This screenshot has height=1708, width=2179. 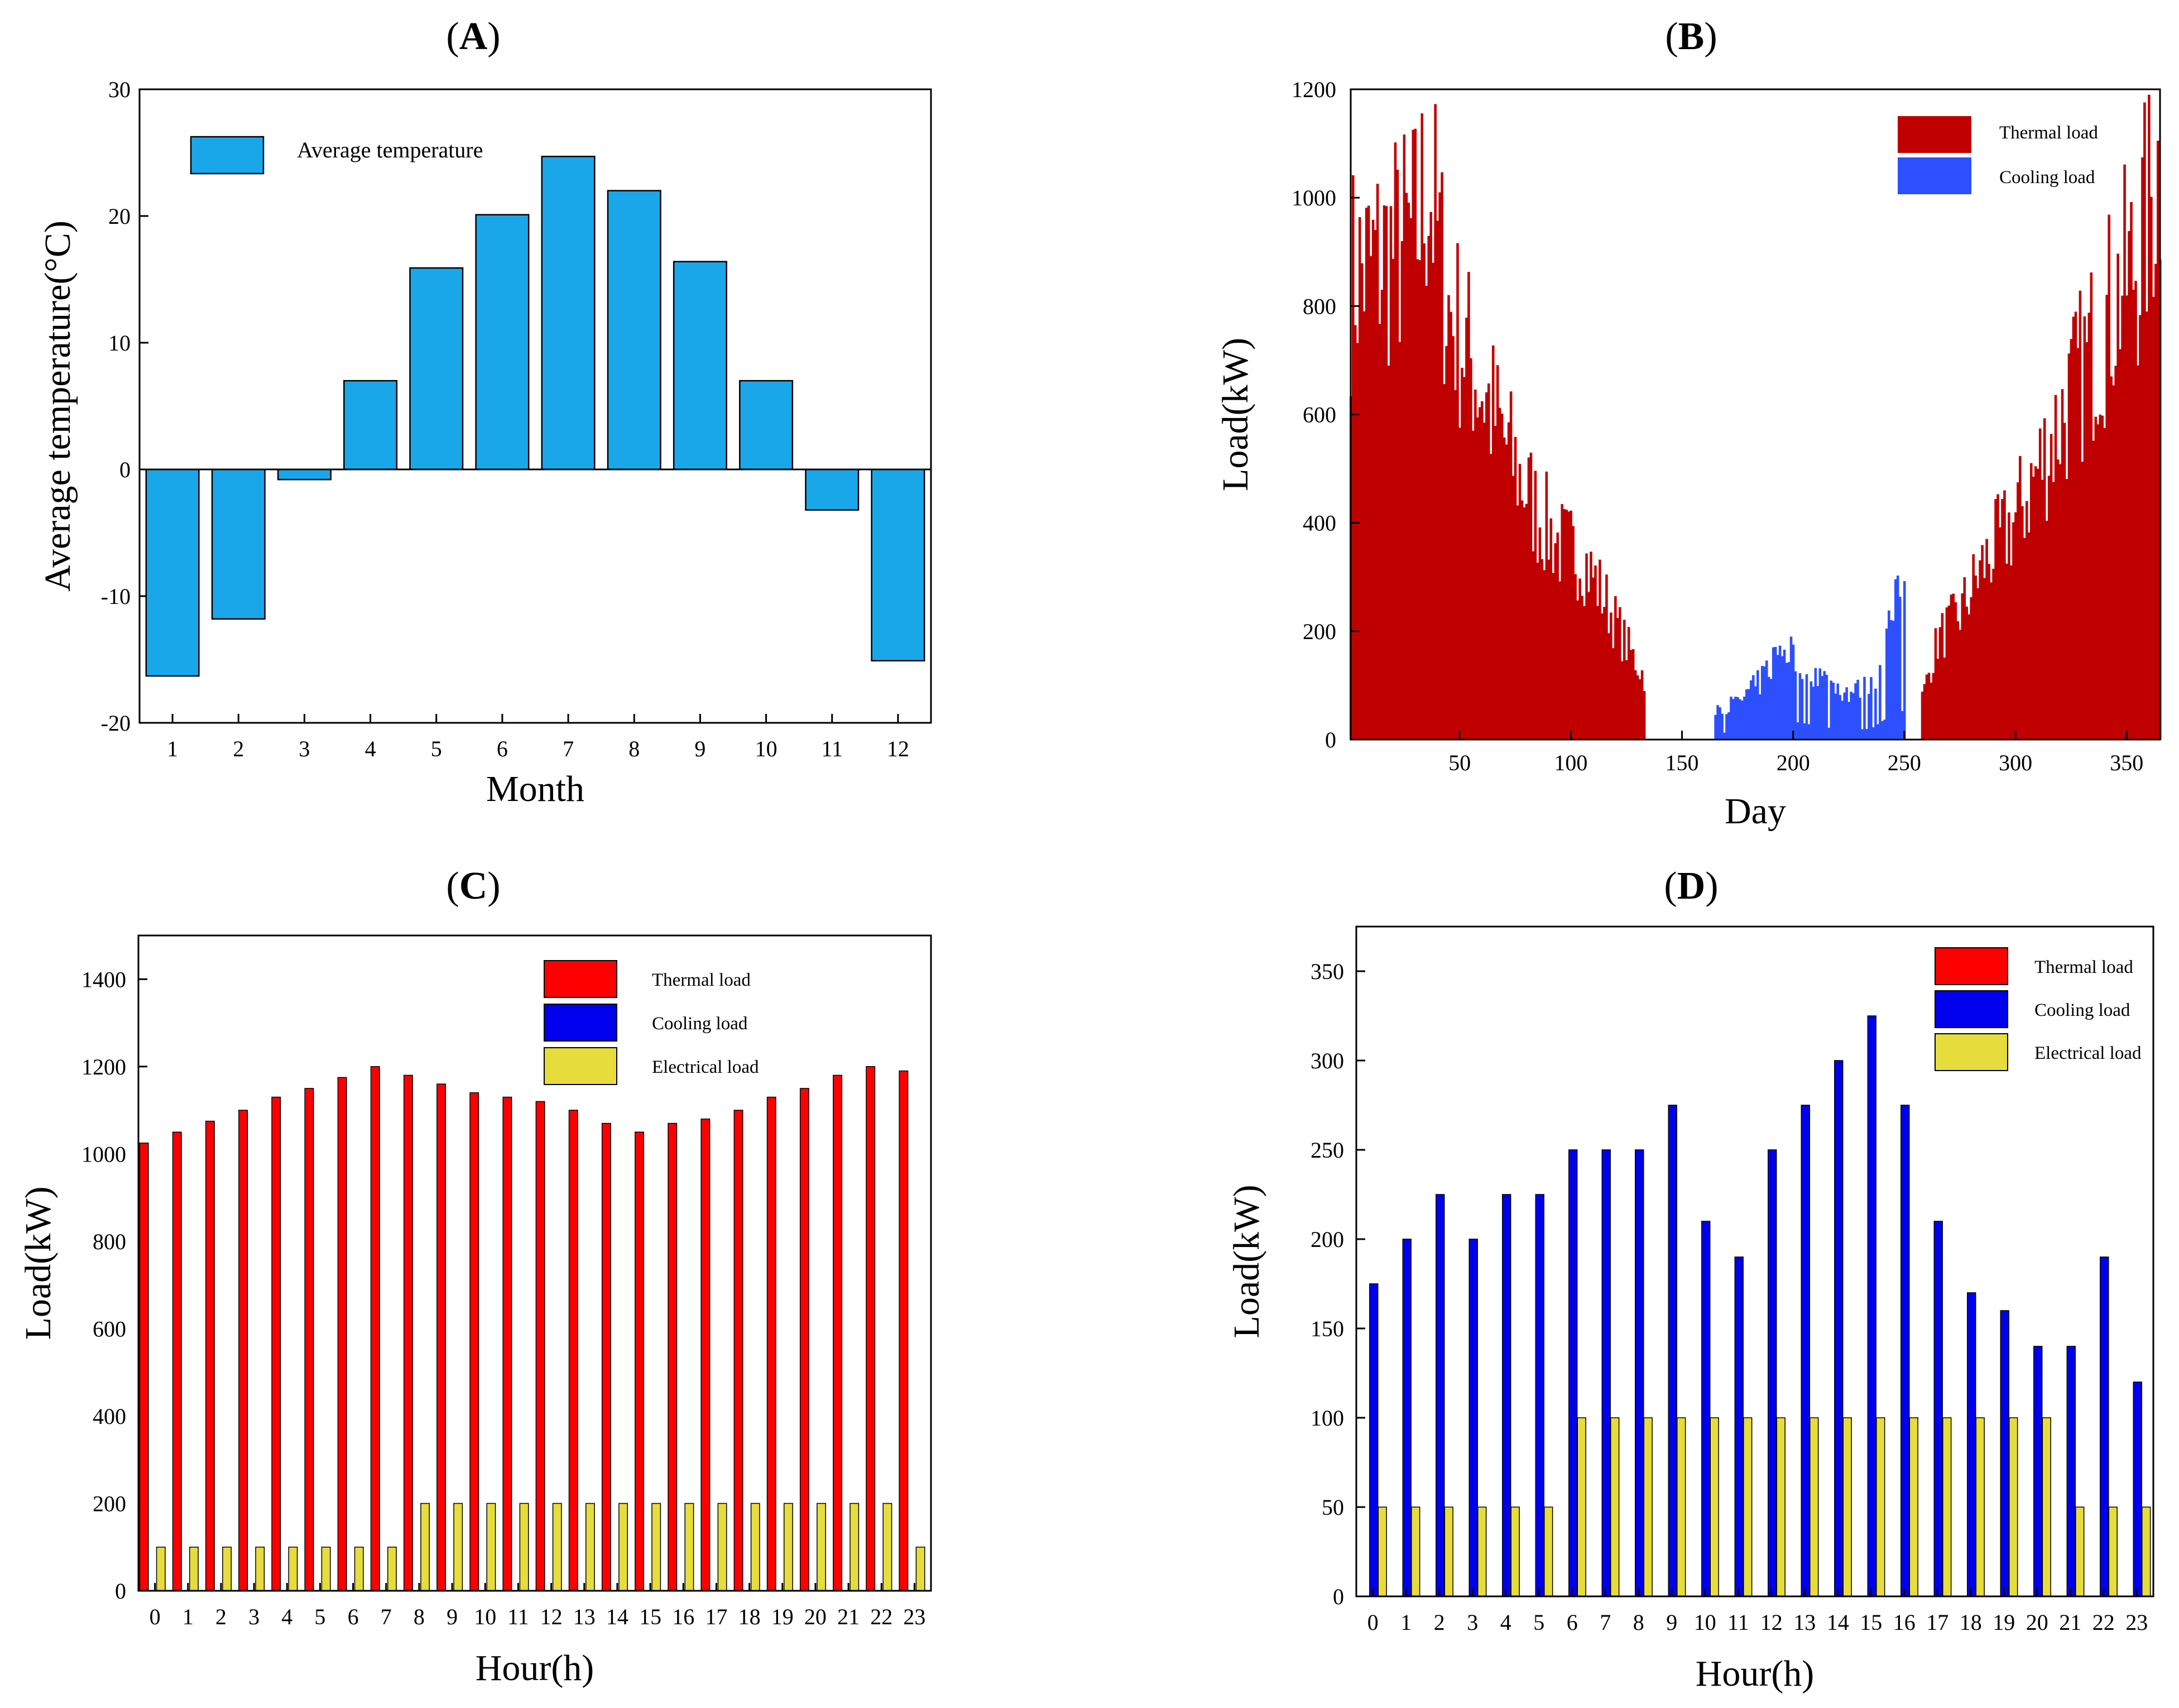 I want to click on panel-c-title: (C), so click(x=473, y=886).